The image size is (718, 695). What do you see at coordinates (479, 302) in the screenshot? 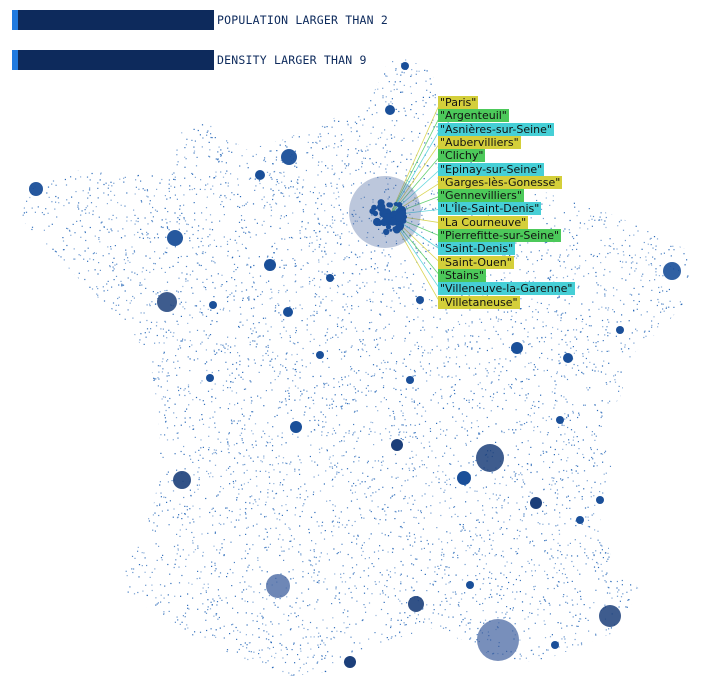
I see `city-label: "Villetaneuse"` at bounding box center [479, 302].